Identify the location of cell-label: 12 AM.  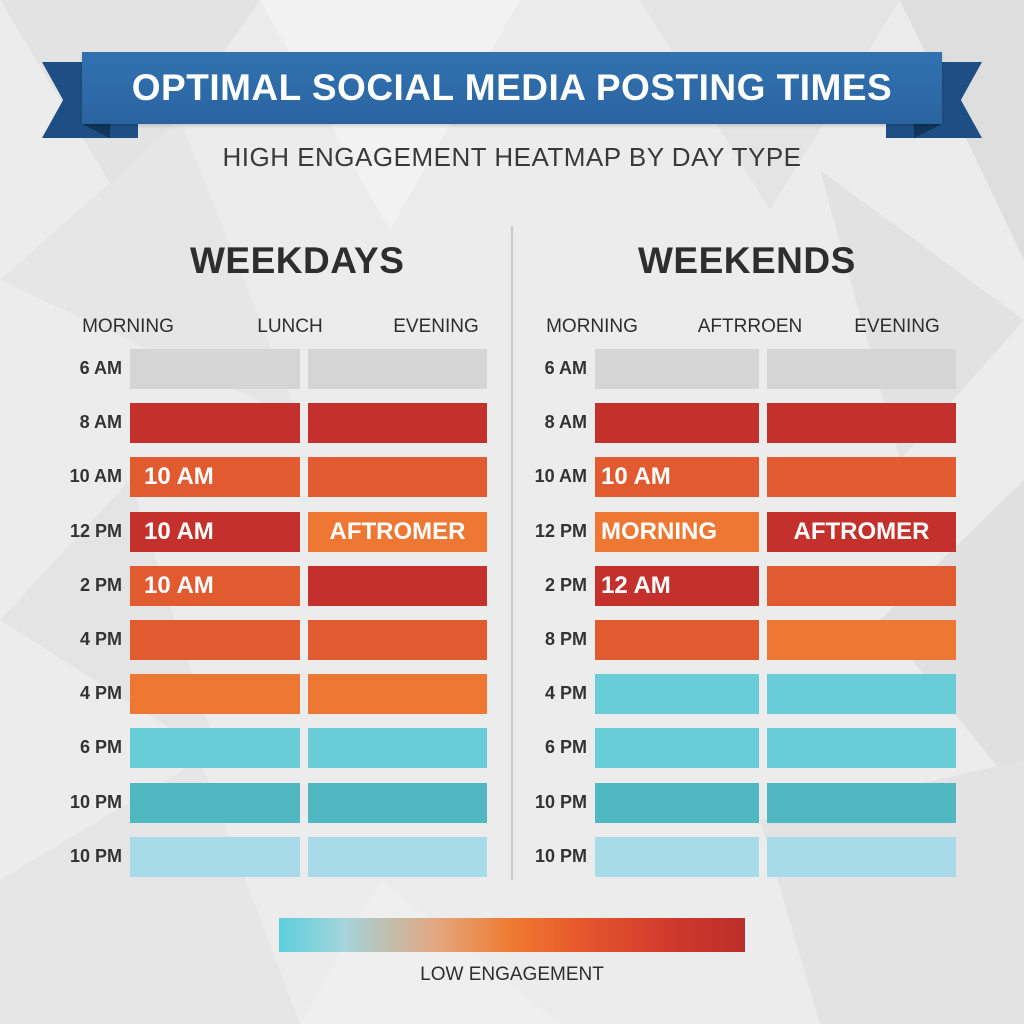
(636, 585).